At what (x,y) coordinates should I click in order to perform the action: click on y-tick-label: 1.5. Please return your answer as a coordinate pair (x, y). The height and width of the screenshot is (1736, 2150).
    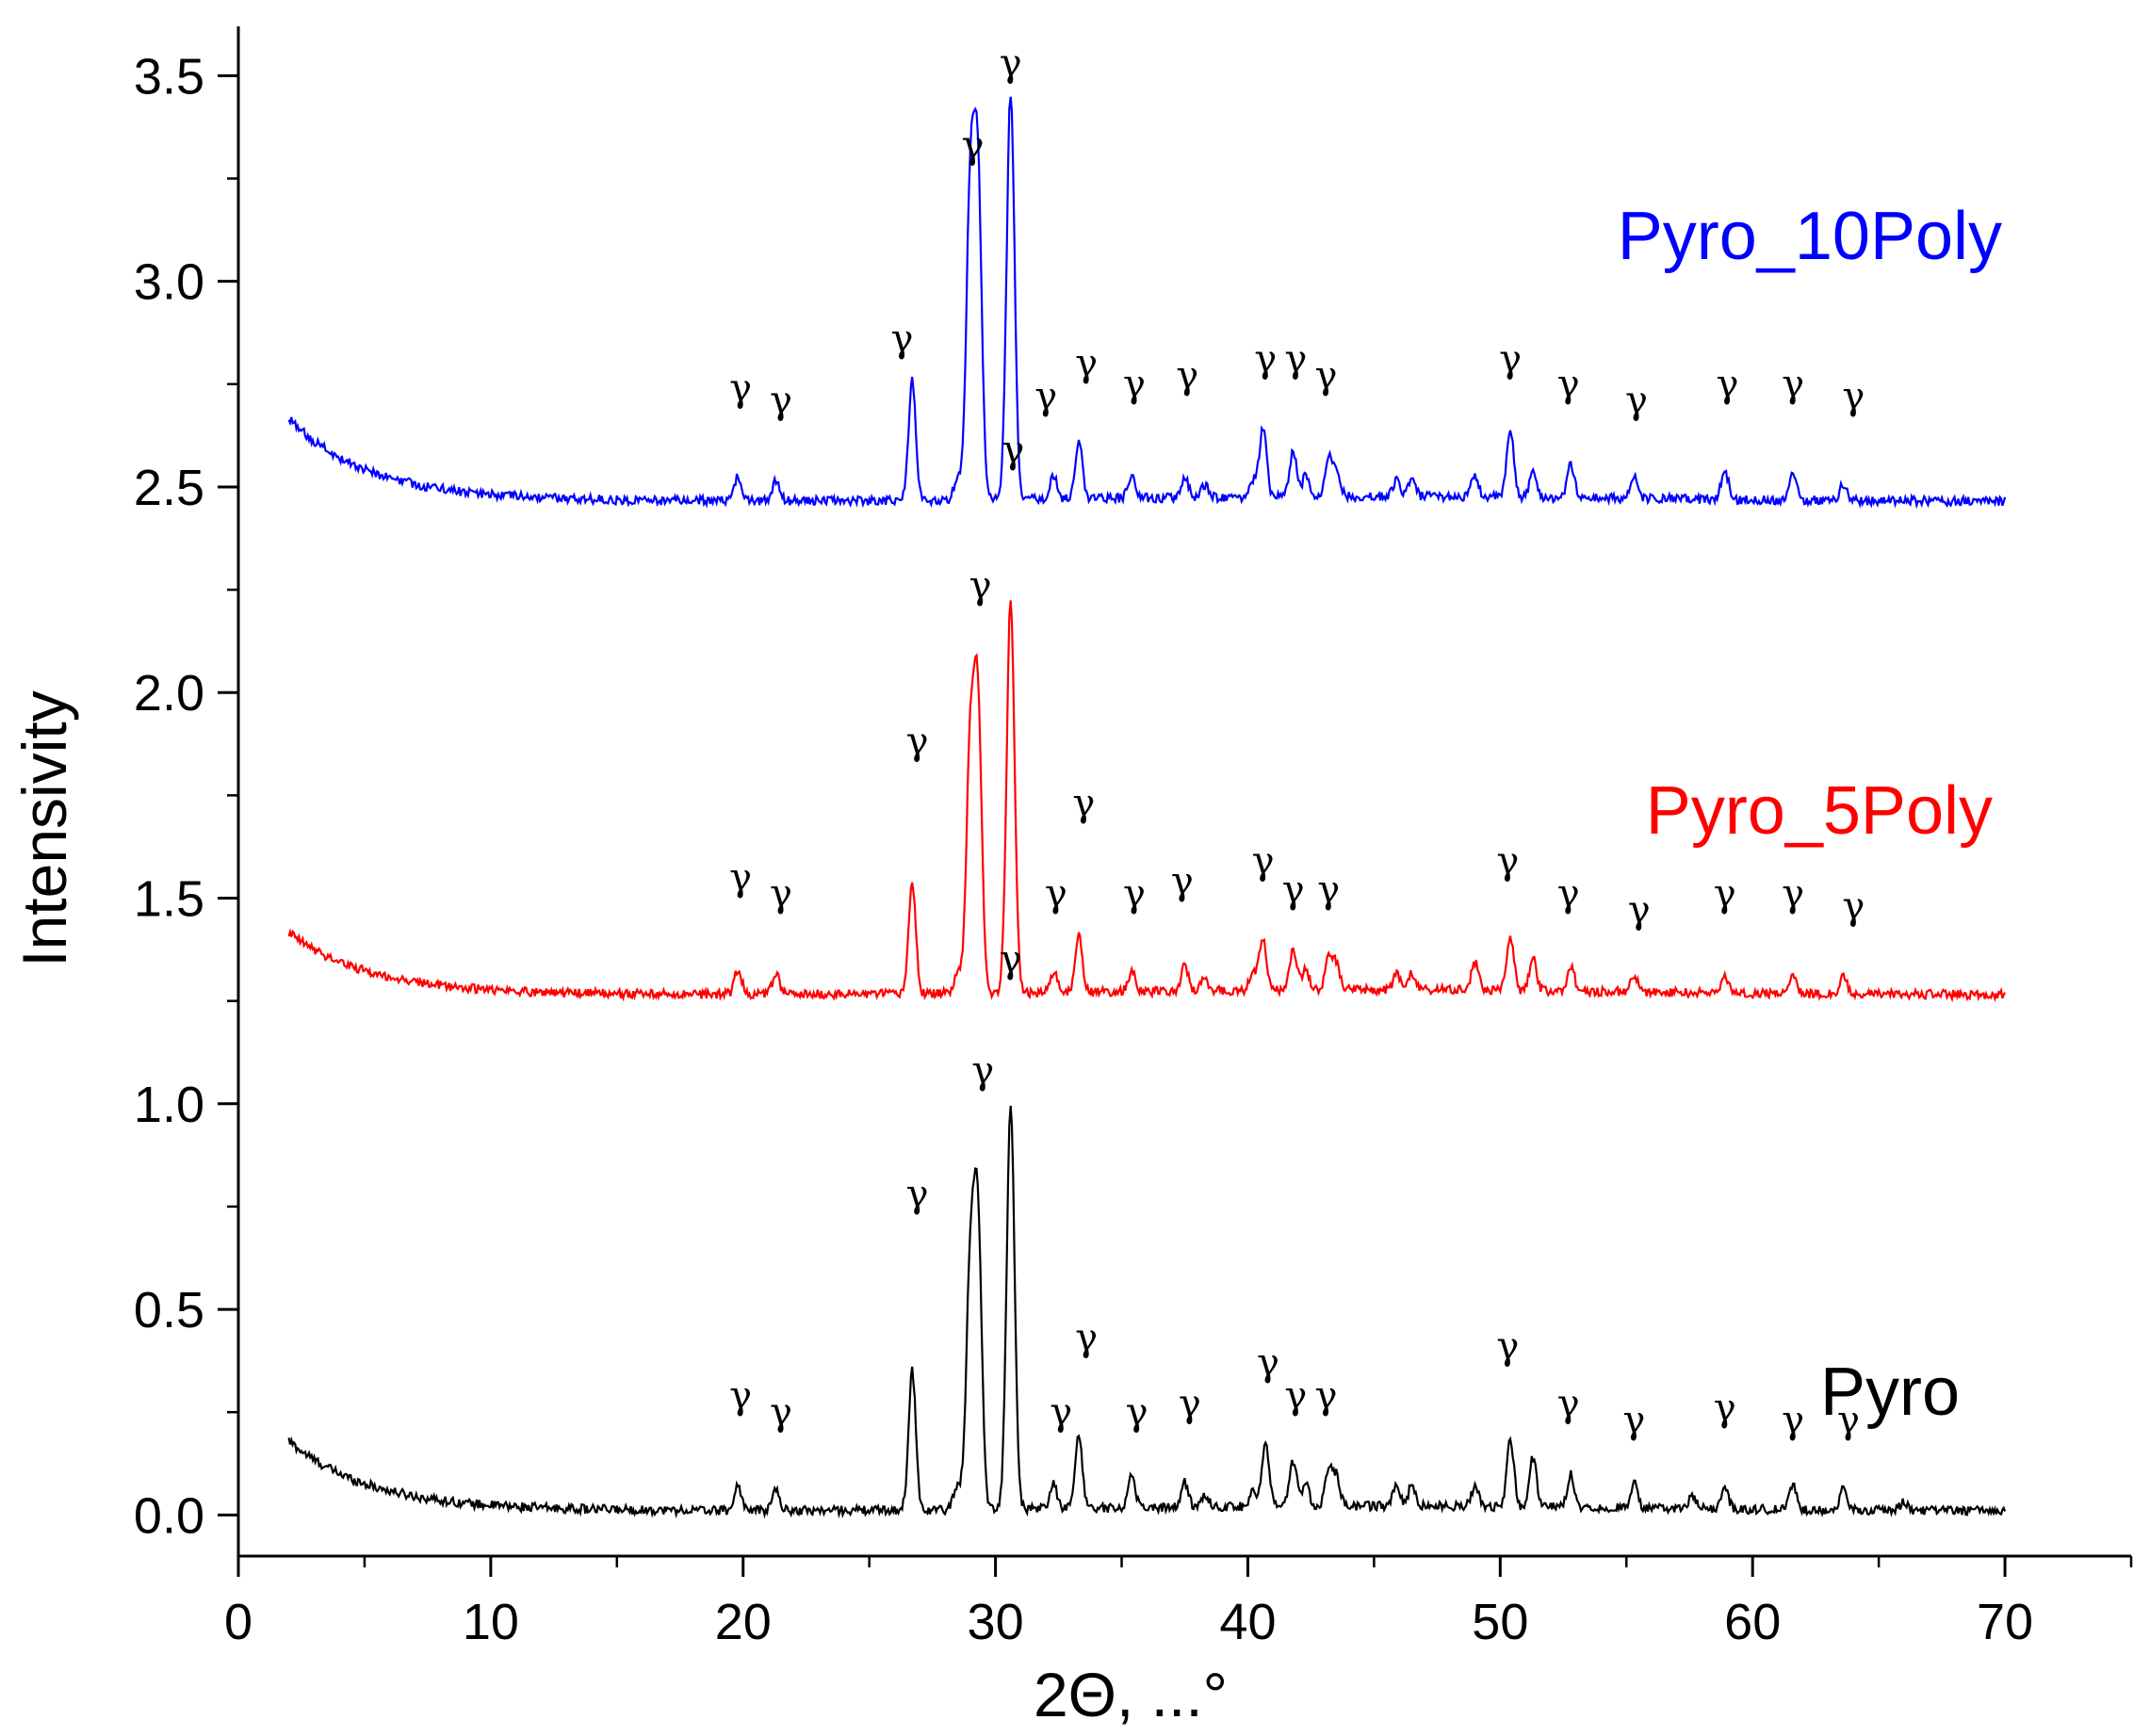
    Looking at the image, I should click on (169, 899).